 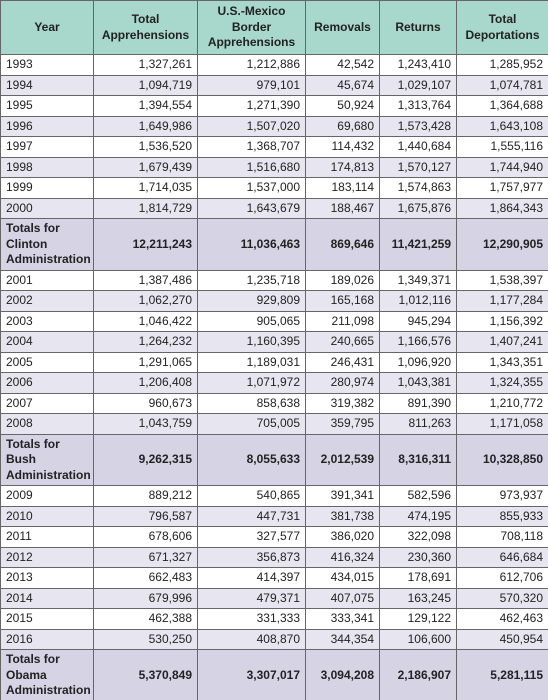 What do you see at coordinates (47, 598) in the screenshot?
I see `year-cell: 2014` at bounding box center [47, 598].